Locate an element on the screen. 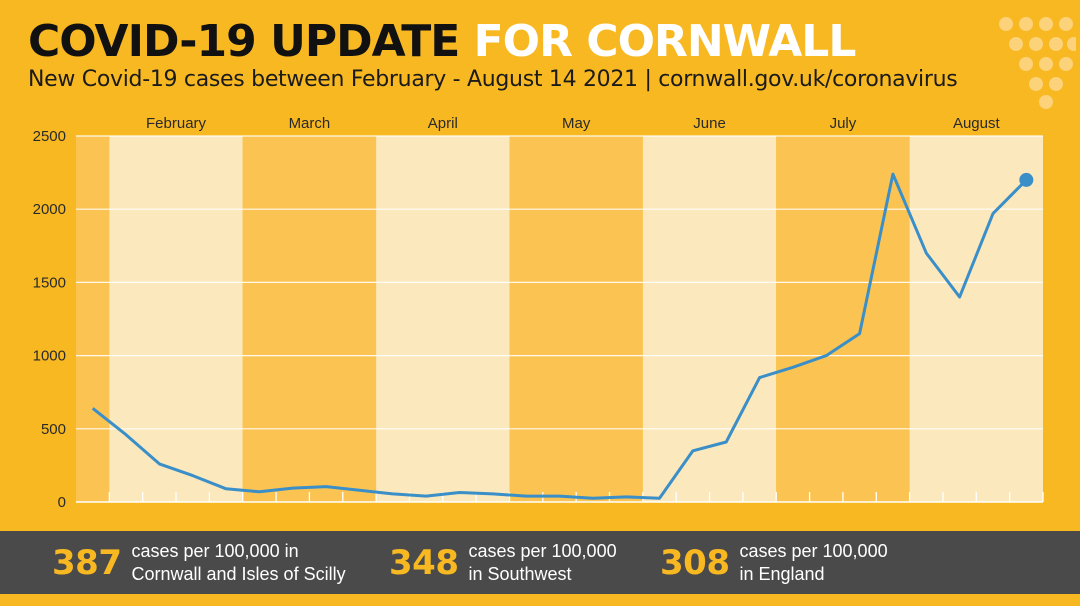 The width and height of the screenshot is (1080, 606). band-may is located at coordinates (576, 319).